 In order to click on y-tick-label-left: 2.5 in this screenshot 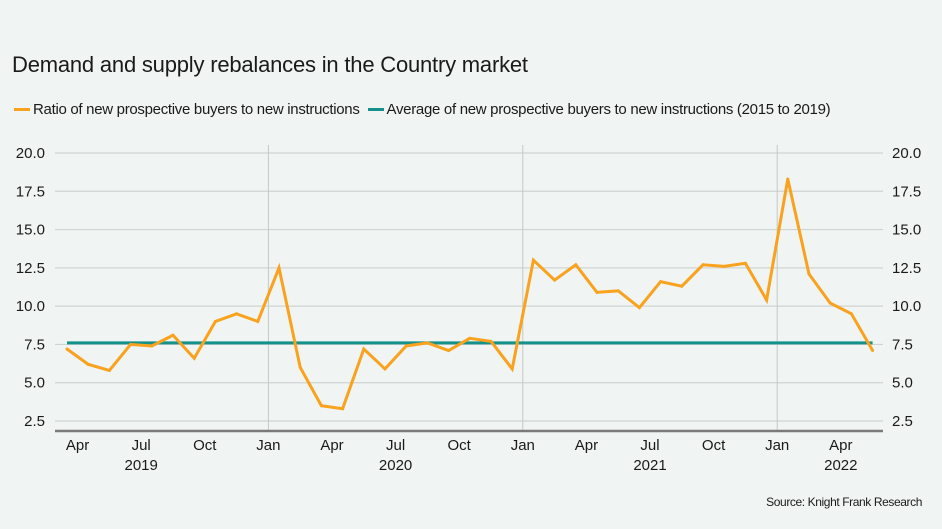, I will do `click(34, 421)`.